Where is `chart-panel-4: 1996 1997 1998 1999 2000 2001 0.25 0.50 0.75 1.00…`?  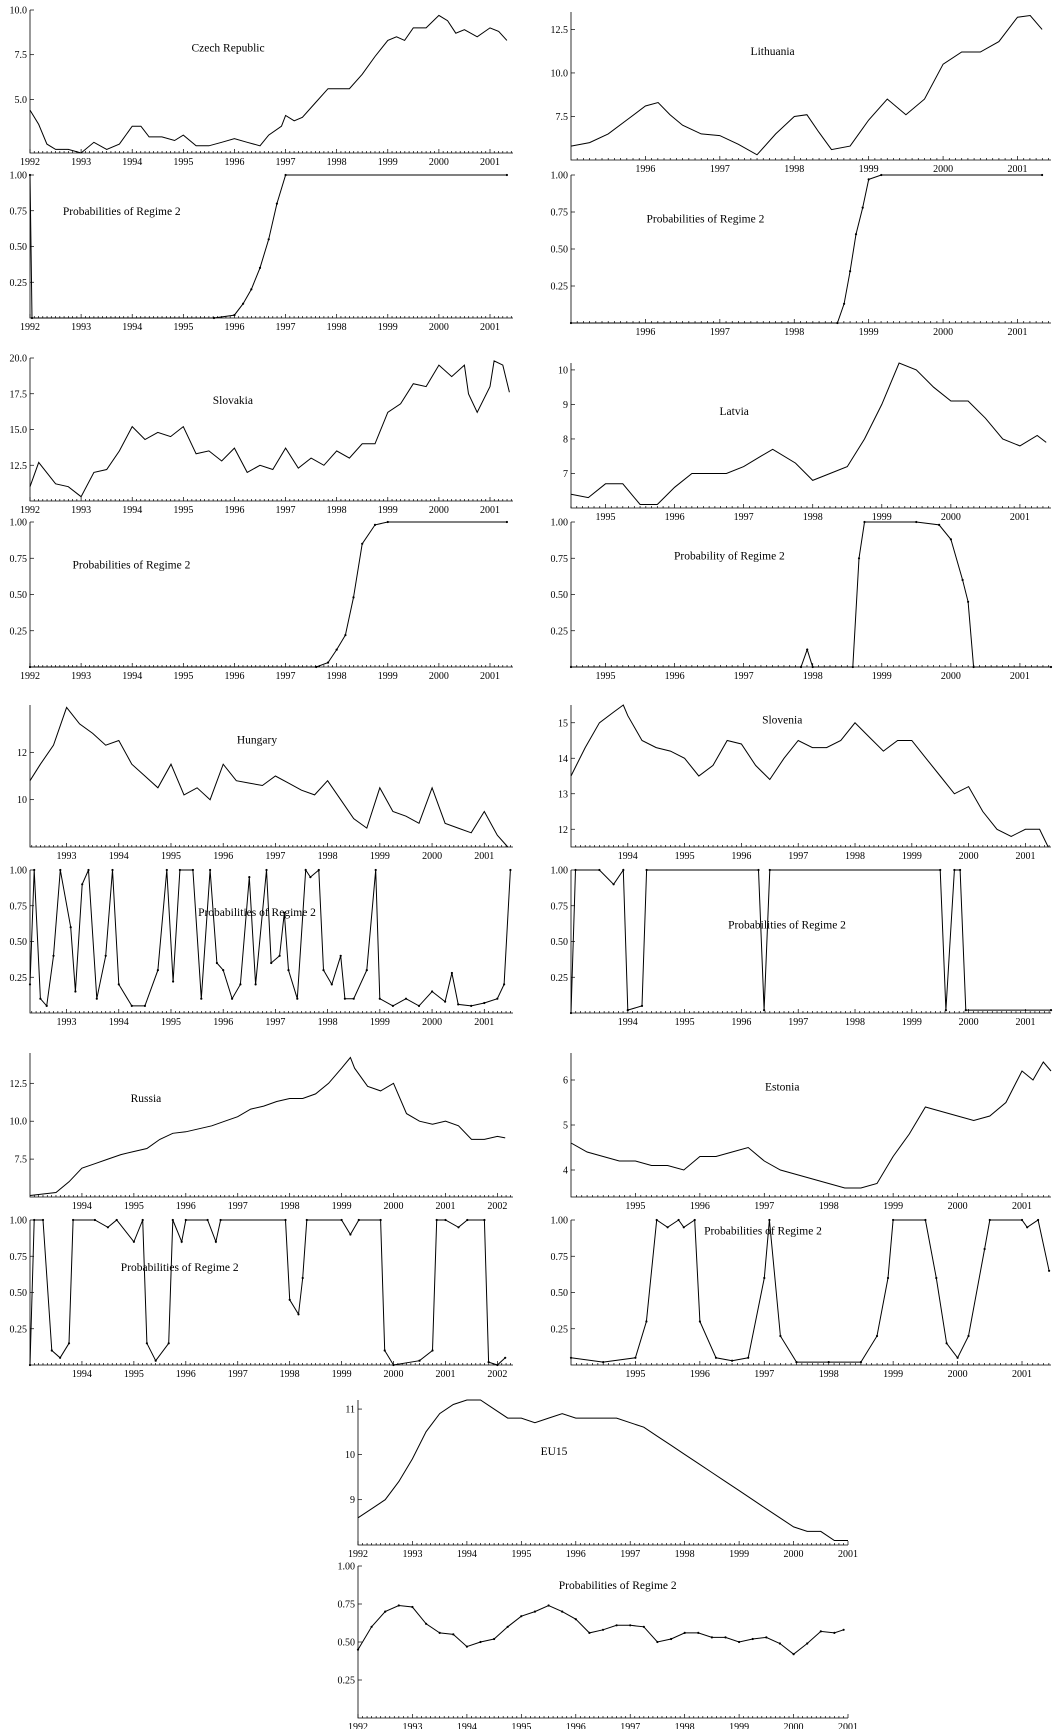 chart-panel-4: 1996 1997 1998 1999 2000 2001 0.25 0.50 0.75 1.00… is located at coordinates (801, 254).